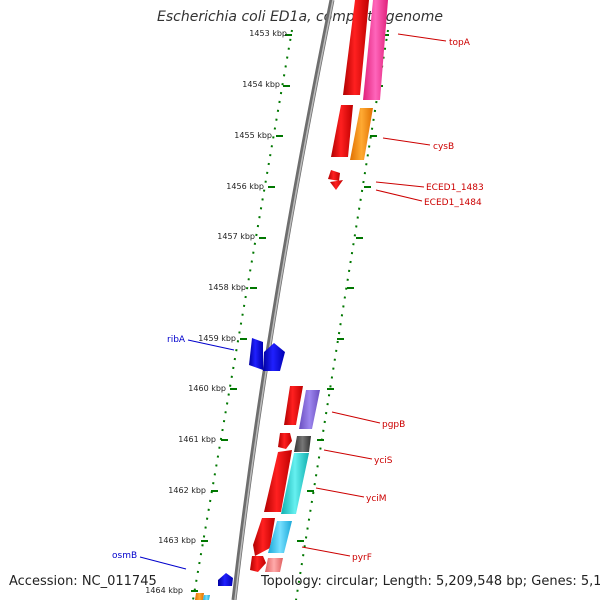 The image size is (600, 600). I want to click on gene-cds-ribA, so click(256, 354).